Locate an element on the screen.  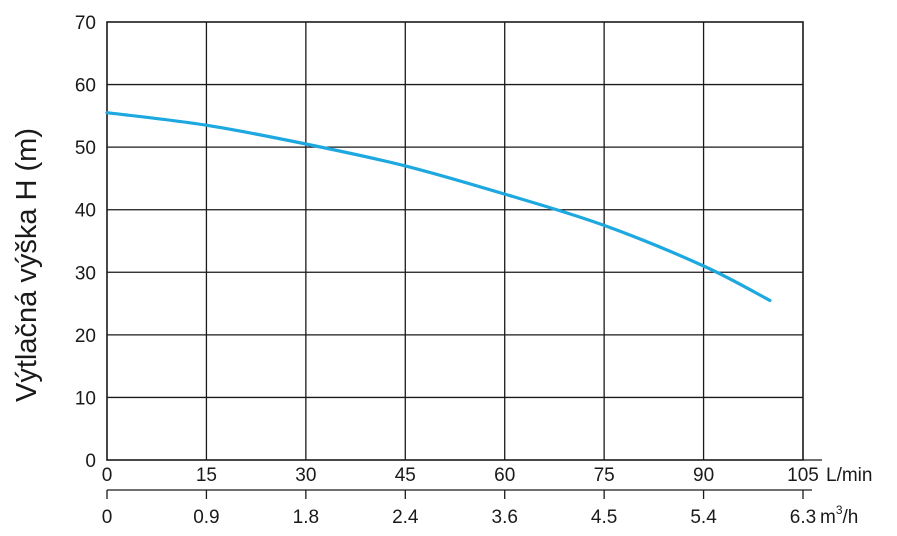
x2-tick-label: 5.4 is located at coordinates (703, 517).